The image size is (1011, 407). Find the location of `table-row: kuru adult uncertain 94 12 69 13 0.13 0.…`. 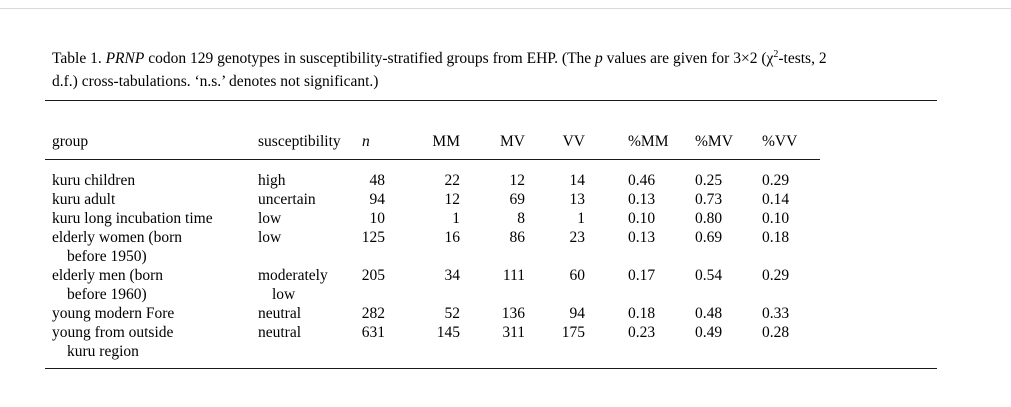

table-row: kuru adult uncertain 94 12 69 13 0.13 0.… is located at coordinates (417, 199).